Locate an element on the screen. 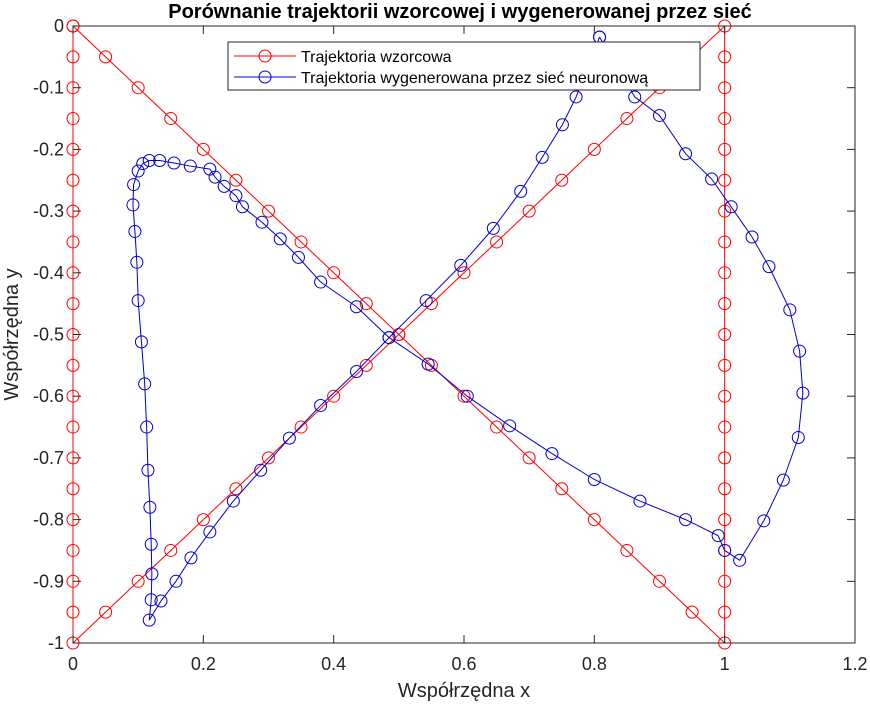 This screenshot has width=870, height=705. y-axis-label: Współrzędna y is located at coordinates (12, 334).